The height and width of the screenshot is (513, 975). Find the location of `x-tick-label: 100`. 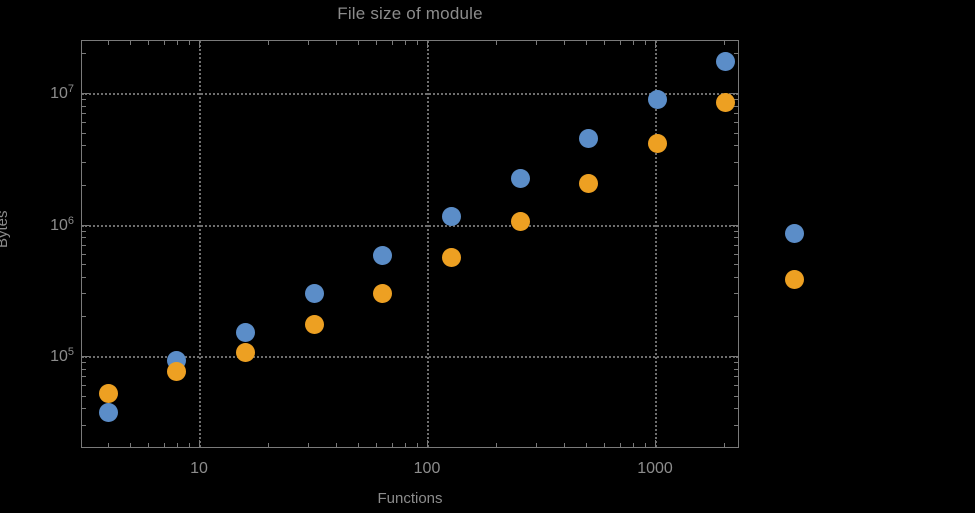

x-tick-label: 100 is located at coordinates (427, 468).